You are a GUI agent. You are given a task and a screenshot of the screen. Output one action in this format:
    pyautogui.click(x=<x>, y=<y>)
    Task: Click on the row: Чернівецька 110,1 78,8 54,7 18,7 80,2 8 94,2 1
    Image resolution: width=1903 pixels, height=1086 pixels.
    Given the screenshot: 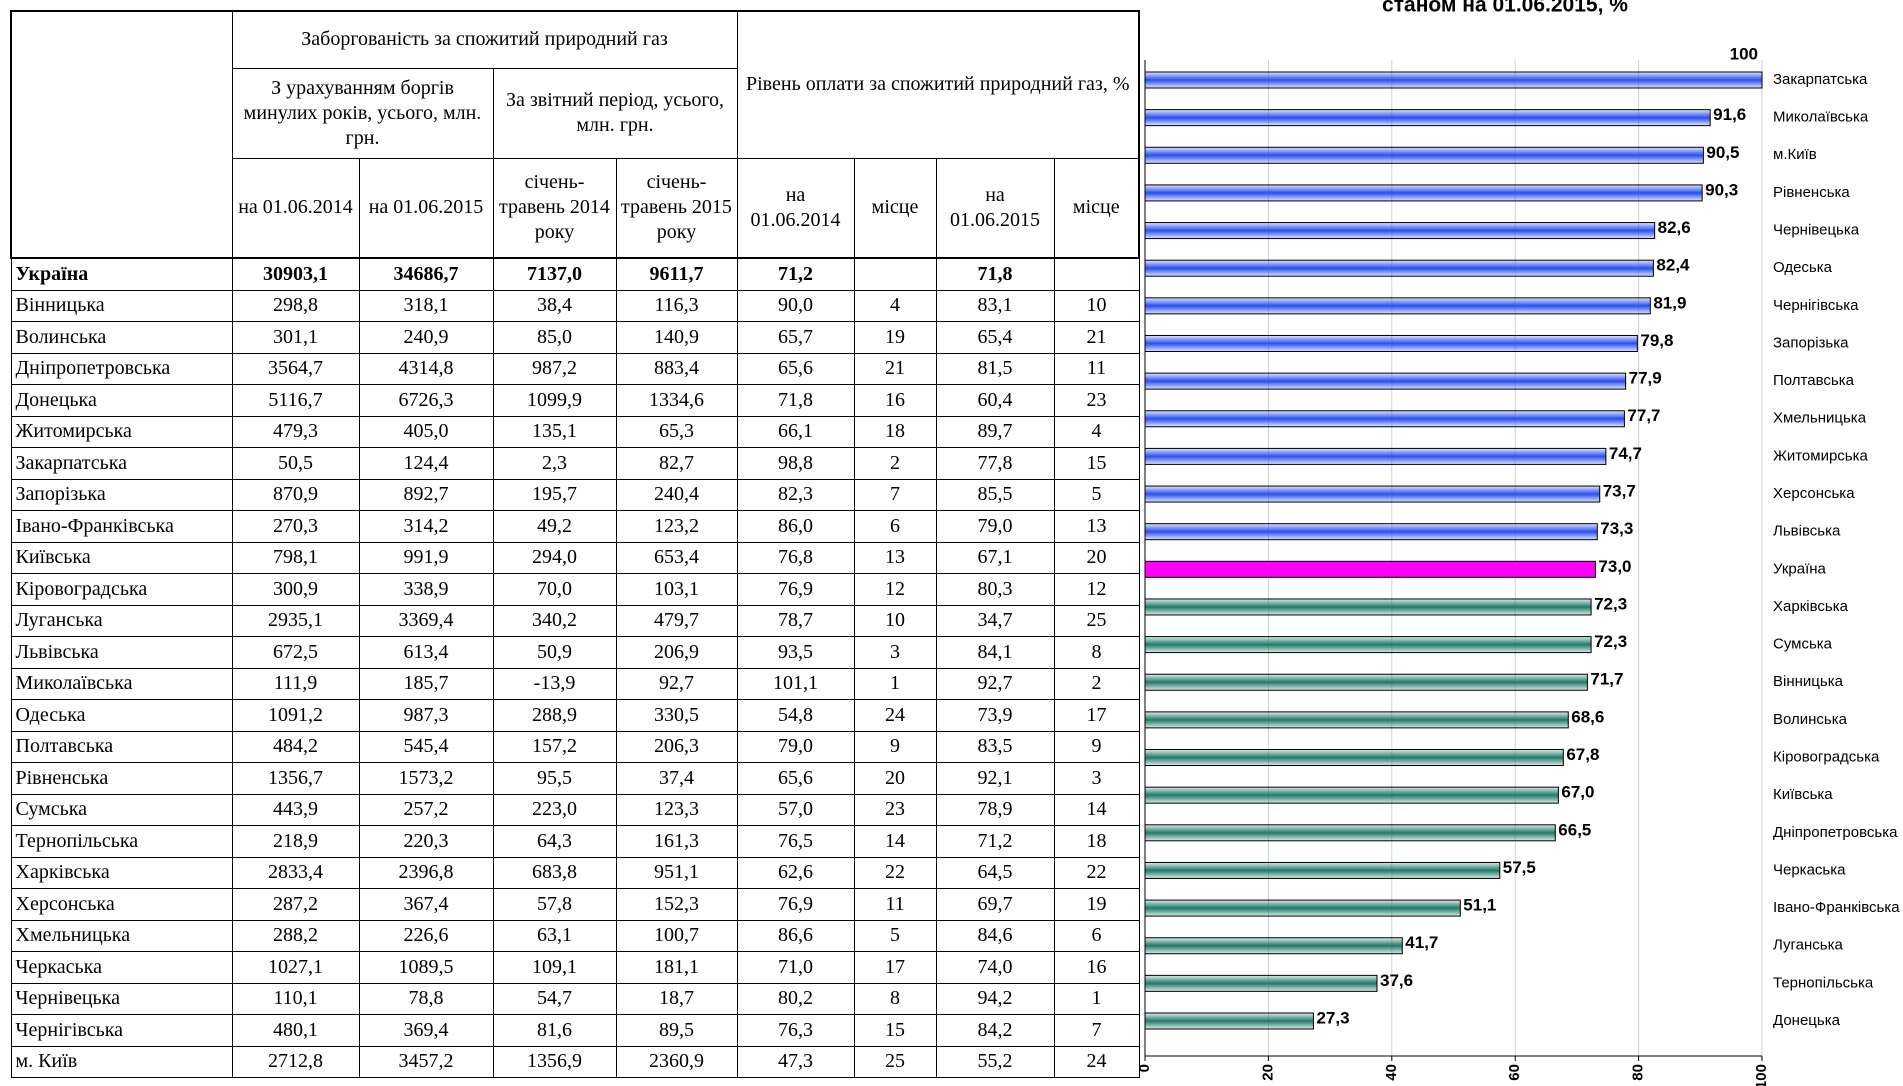 What is the action you would take?
    pyautogui.click(x=575, y=998)
    